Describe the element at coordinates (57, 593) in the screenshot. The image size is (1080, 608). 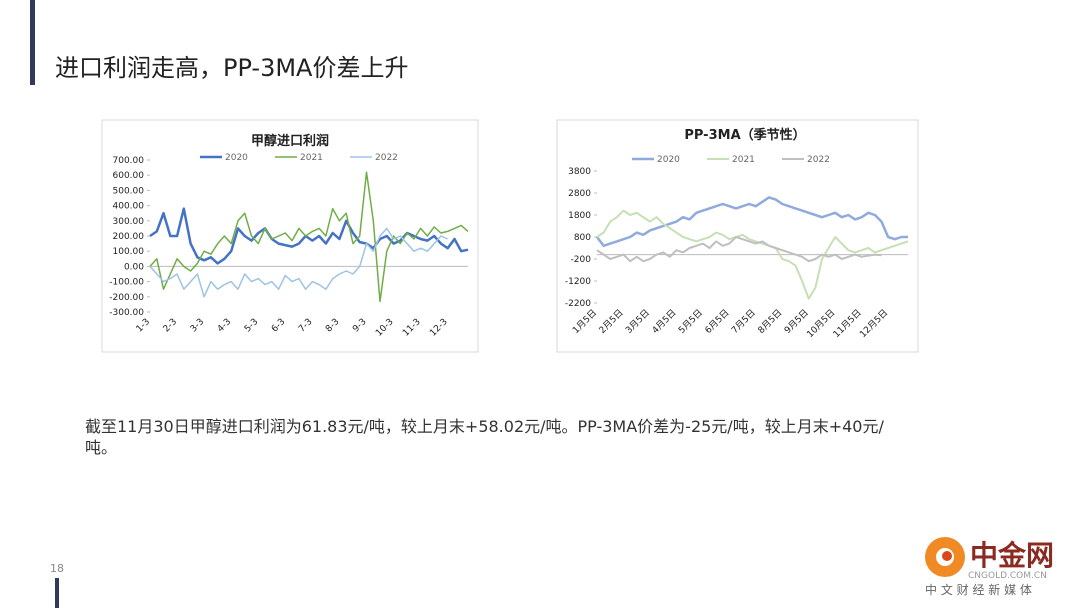
I see `footer-bar` at that location.